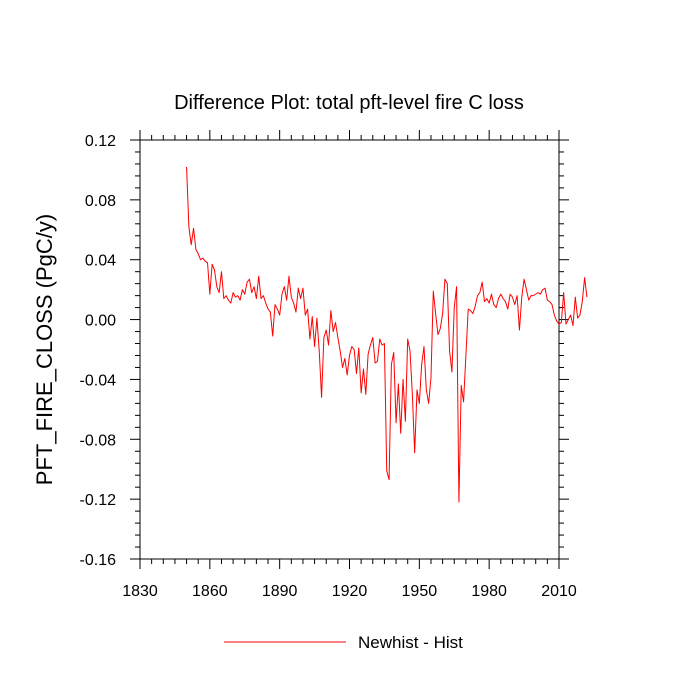  What do you see at coordinates (410, 642) in the screenshot?
I see `legend-label: Newhist - Hist` at bounding box center [410, 642].